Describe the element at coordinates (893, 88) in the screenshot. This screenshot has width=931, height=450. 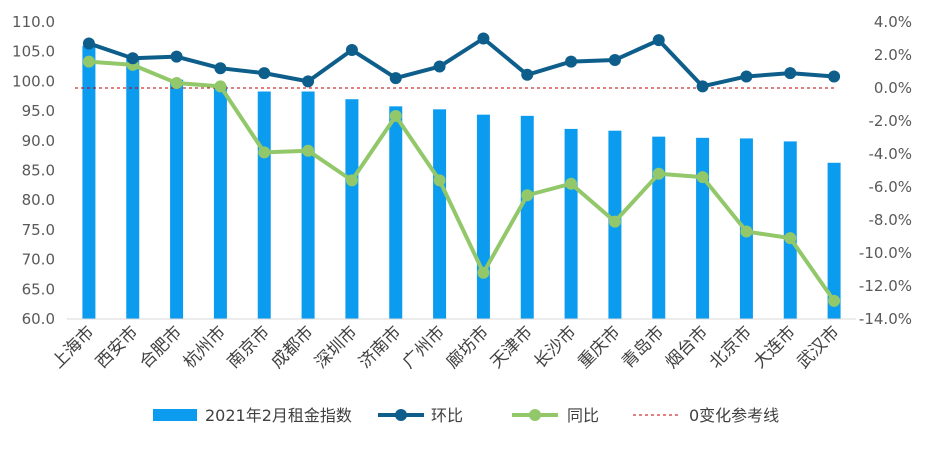
I see `right-tick-label: 0.0%` at that location.